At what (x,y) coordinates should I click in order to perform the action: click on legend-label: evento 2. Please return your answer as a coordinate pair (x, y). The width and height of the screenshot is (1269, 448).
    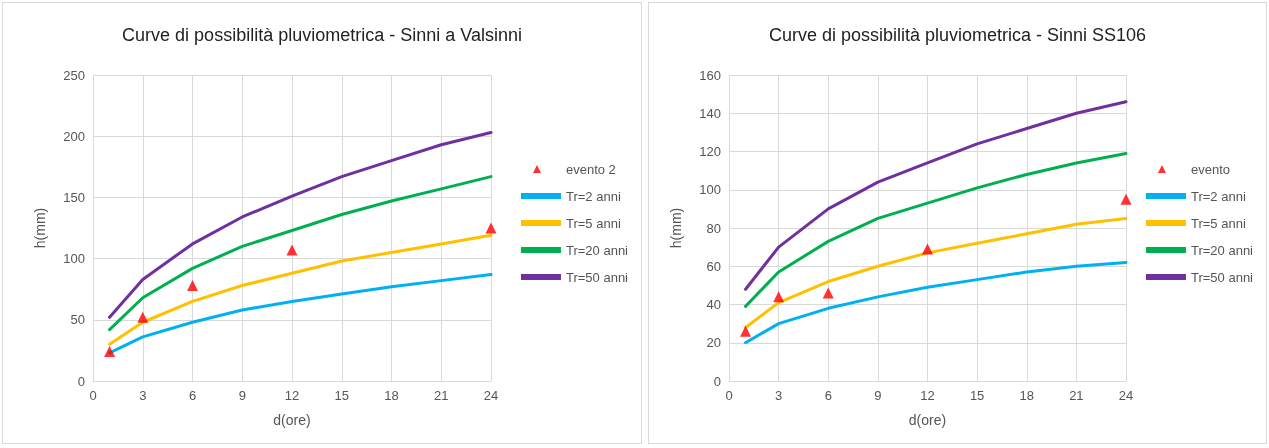
    Looking at the image, I should click on (590, 169).